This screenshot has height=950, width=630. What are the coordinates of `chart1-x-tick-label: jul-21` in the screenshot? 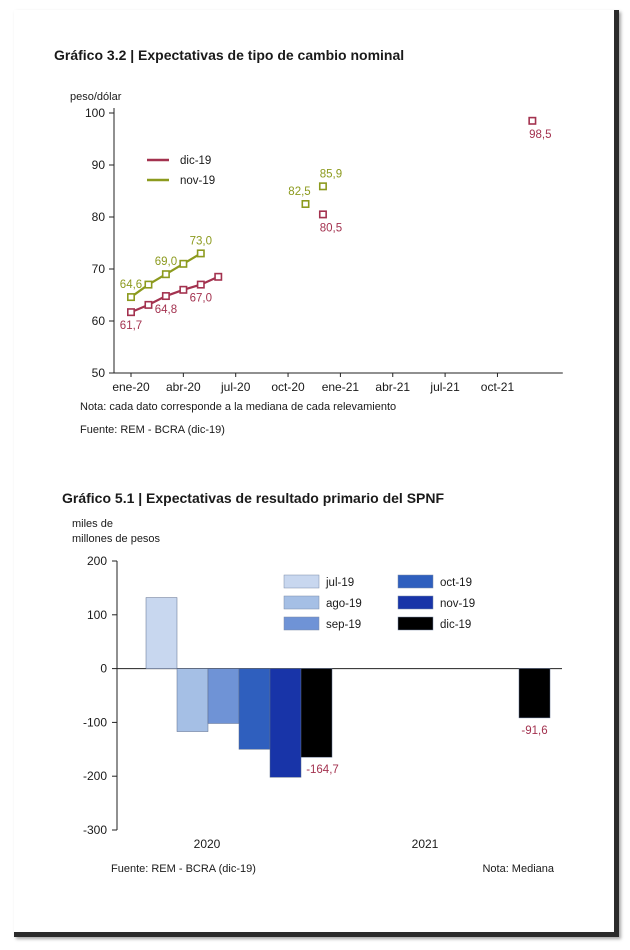 It's located at (444, 387).